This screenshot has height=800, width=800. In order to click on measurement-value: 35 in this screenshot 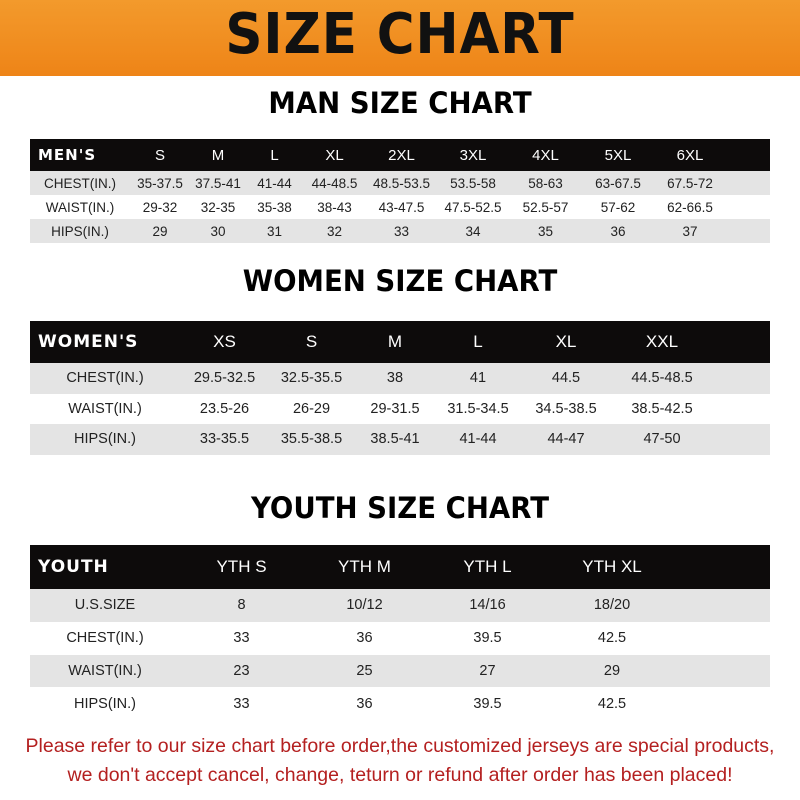, I will do `click(545, 231)`.